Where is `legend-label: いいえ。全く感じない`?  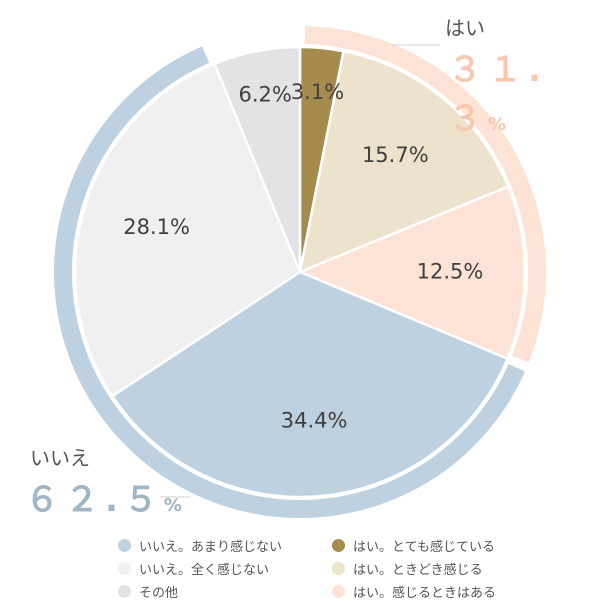 legend-label: いいえ。全く感じない is located at coordinates (204, 570).